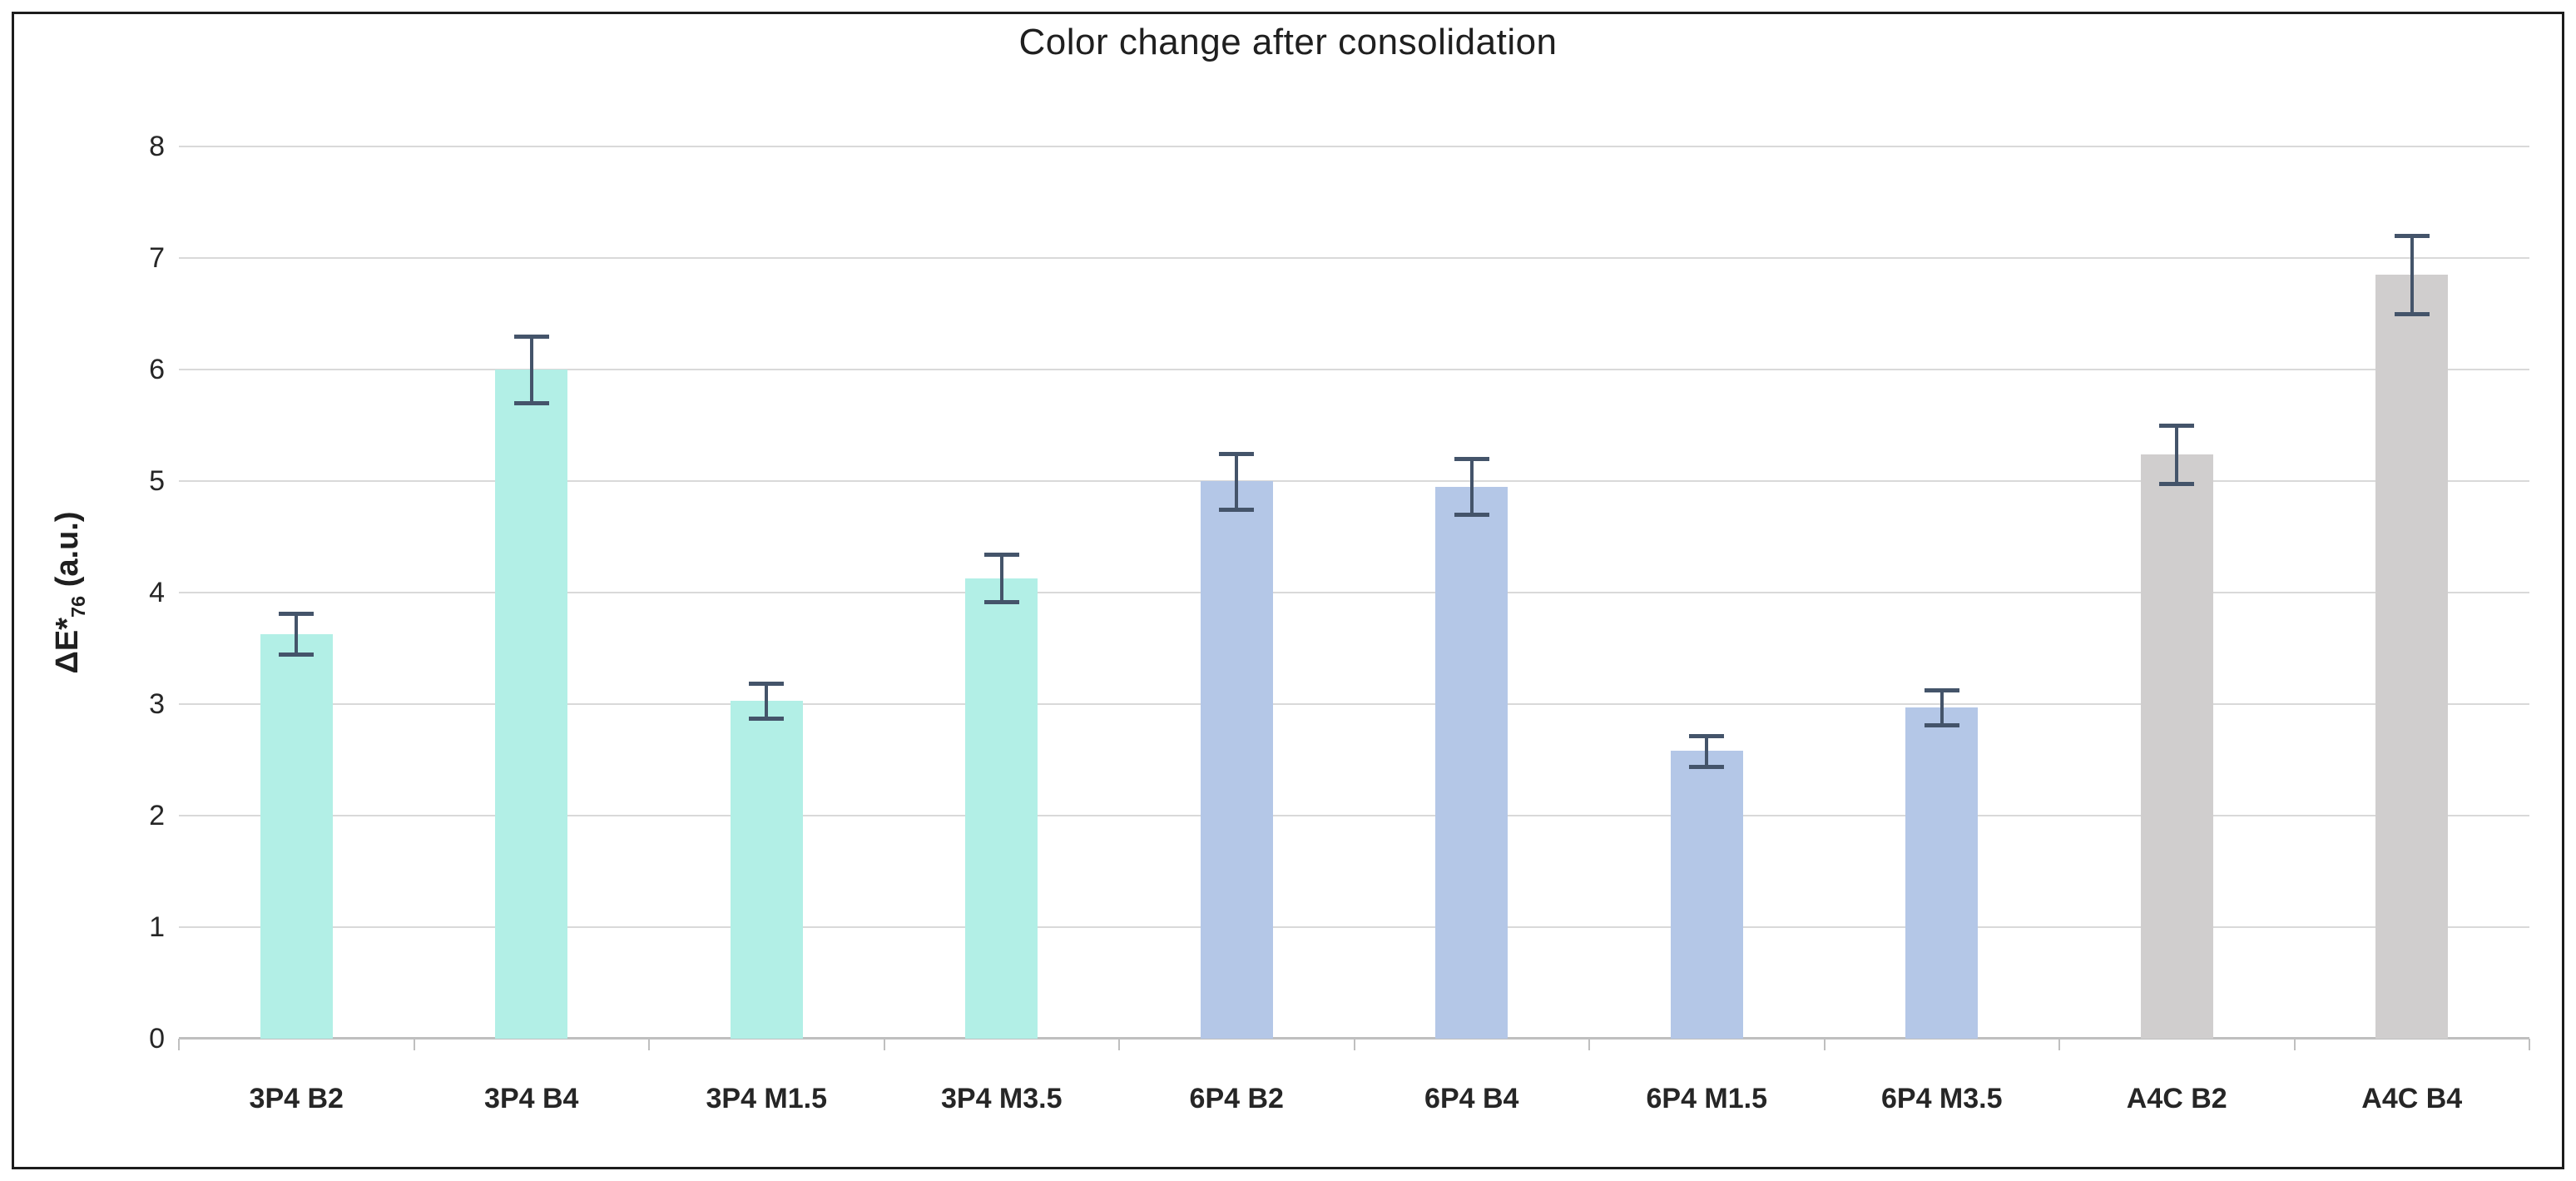 The height and width of the screenshot is (1181, 2576). I want to click on chart-title: Color change after consolidation, so click(1288, 42).